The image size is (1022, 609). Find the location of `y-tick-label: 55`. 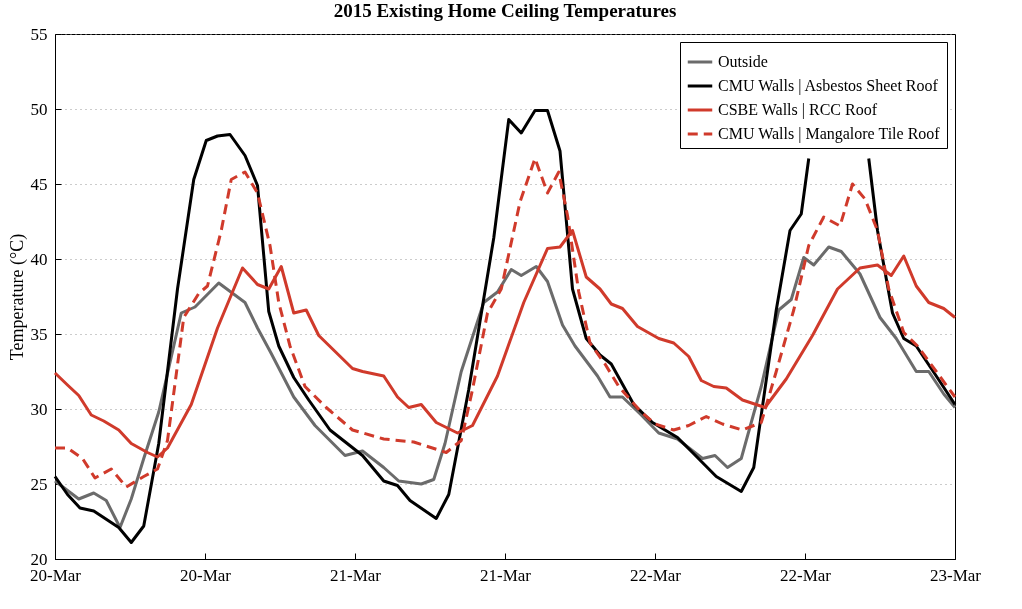

y-tick-label: 55 is located at coordinates (39, 34).